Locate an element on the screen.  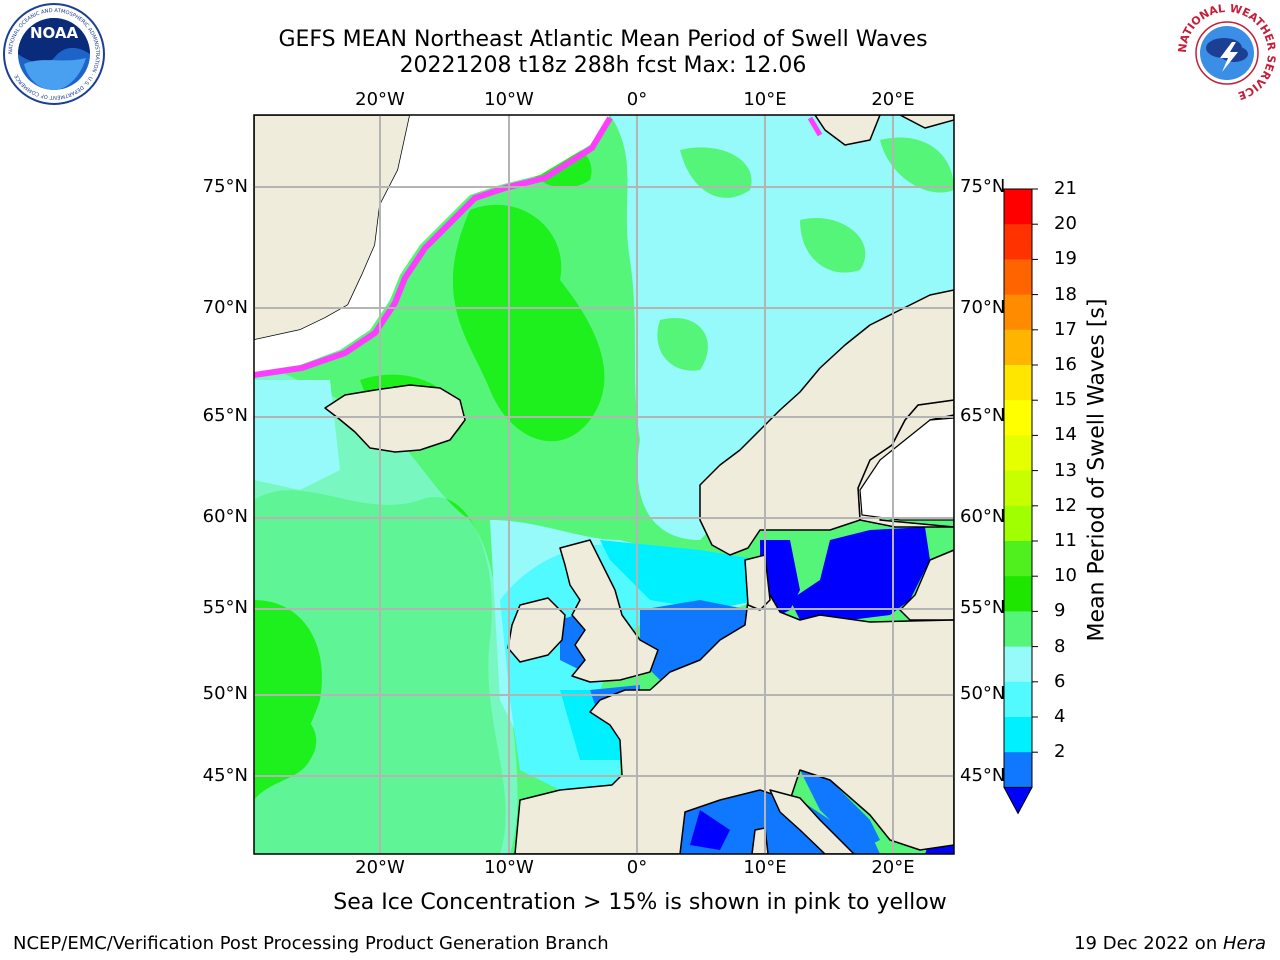
colorbar-tick-label: 19 is located at coordinates (1065, 259).